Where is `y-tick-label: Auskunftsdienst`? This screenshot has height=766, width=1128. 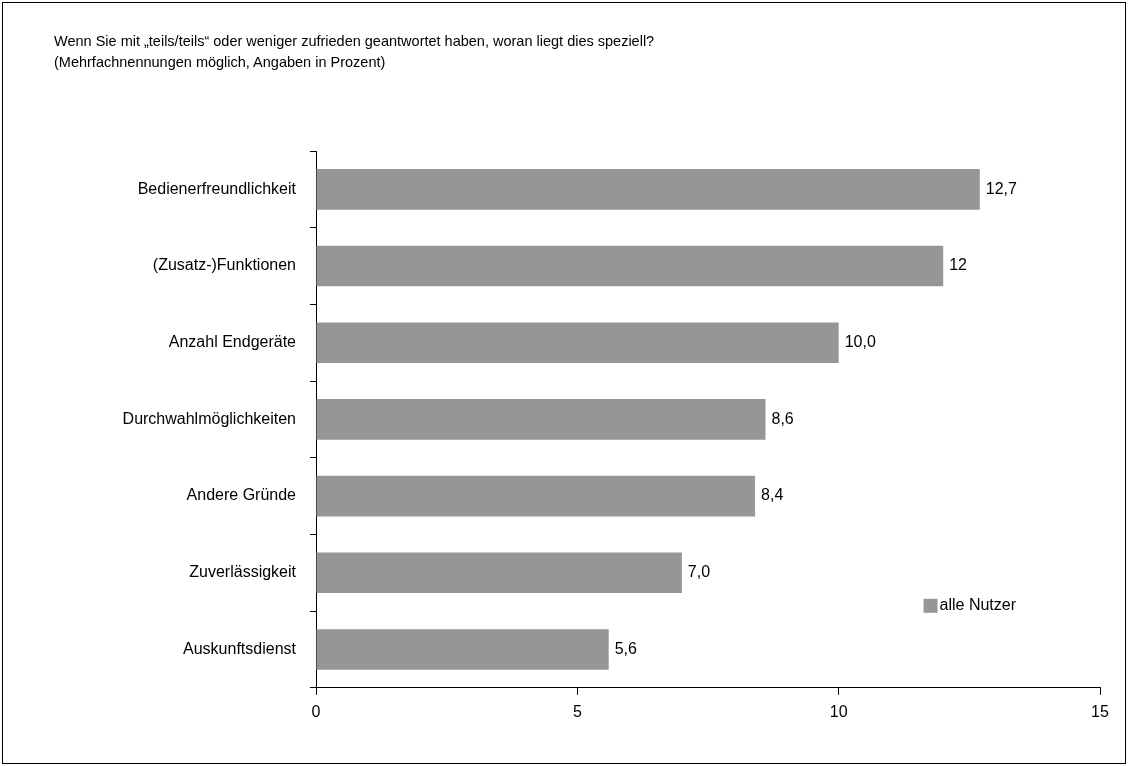 y-tick-label: Auskunftsdienst is located at coordinates (240, 648).